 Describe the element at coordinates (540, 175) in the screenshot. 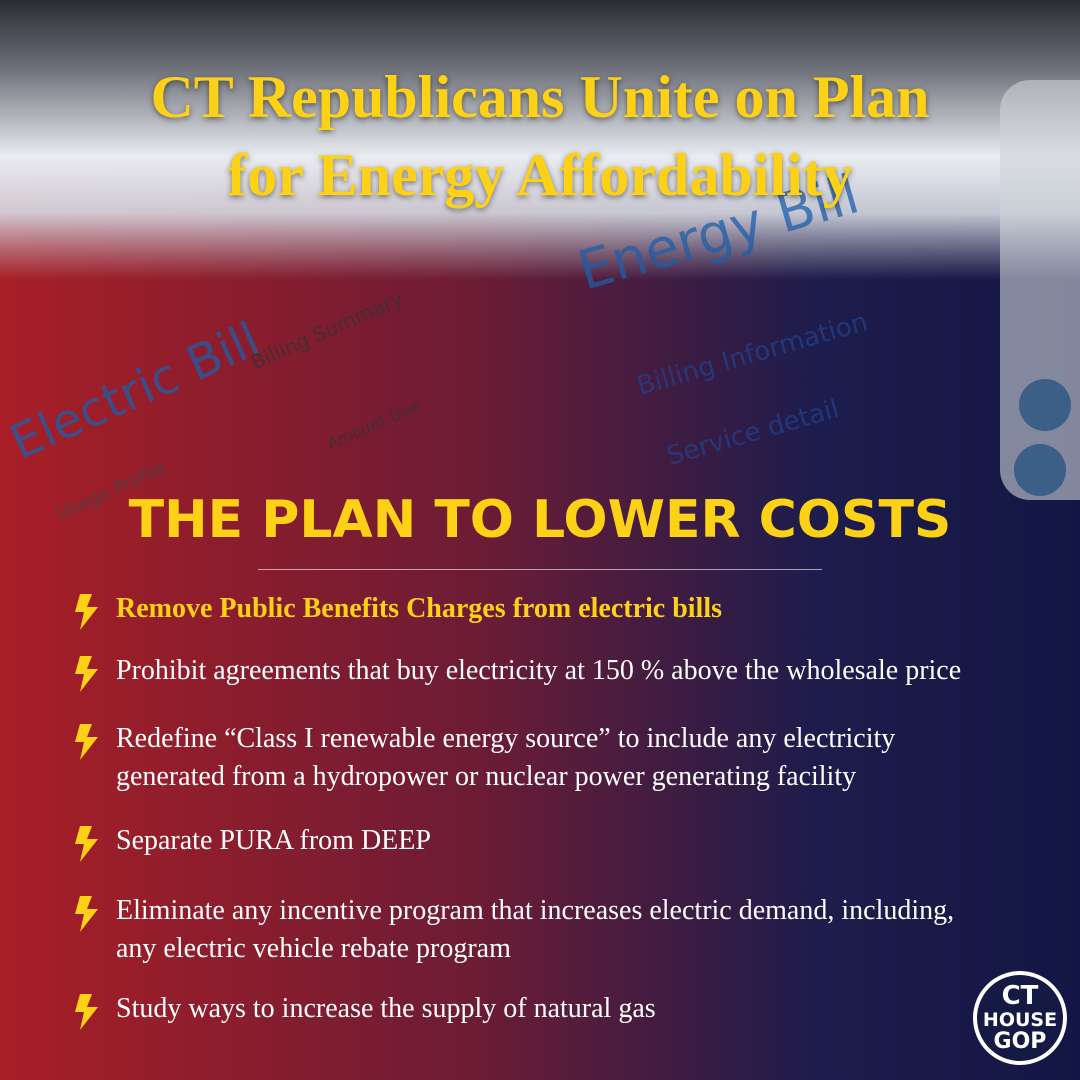

I see `title-line: for Energy Affordability` at that location.